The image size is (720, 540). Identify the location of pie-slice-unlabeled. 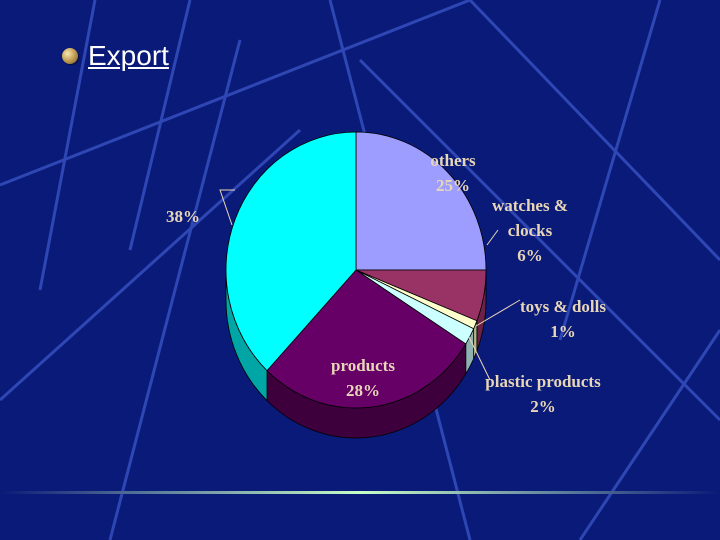
(291, 251).